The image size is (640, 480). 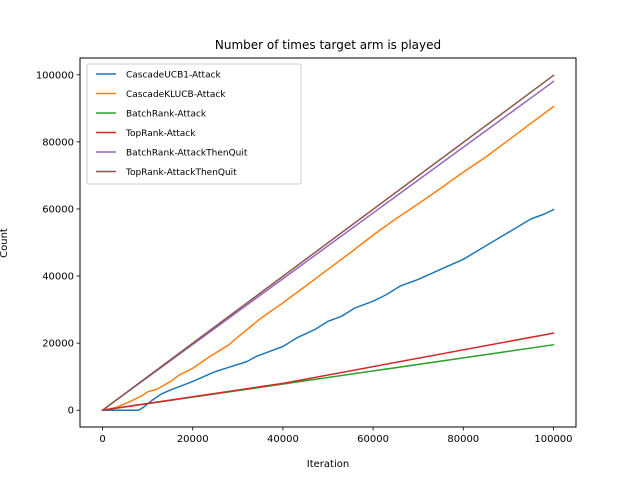 I want to click on x-tick-label: 20000, so click(x=193, y=439).